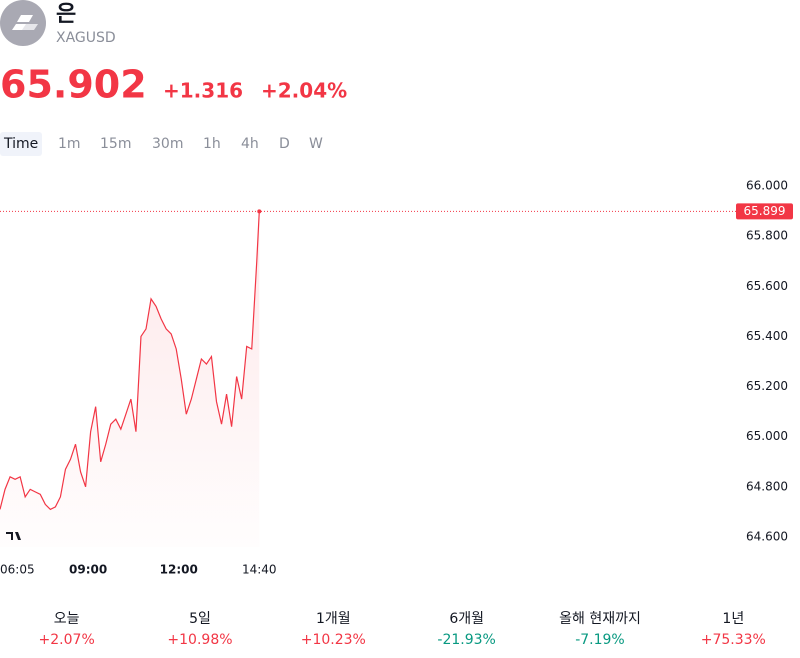  What do you see at coordinates (466, 640) in the screenshot?
I see `performance-value: -21.93%` at bounding box center [466, 640].